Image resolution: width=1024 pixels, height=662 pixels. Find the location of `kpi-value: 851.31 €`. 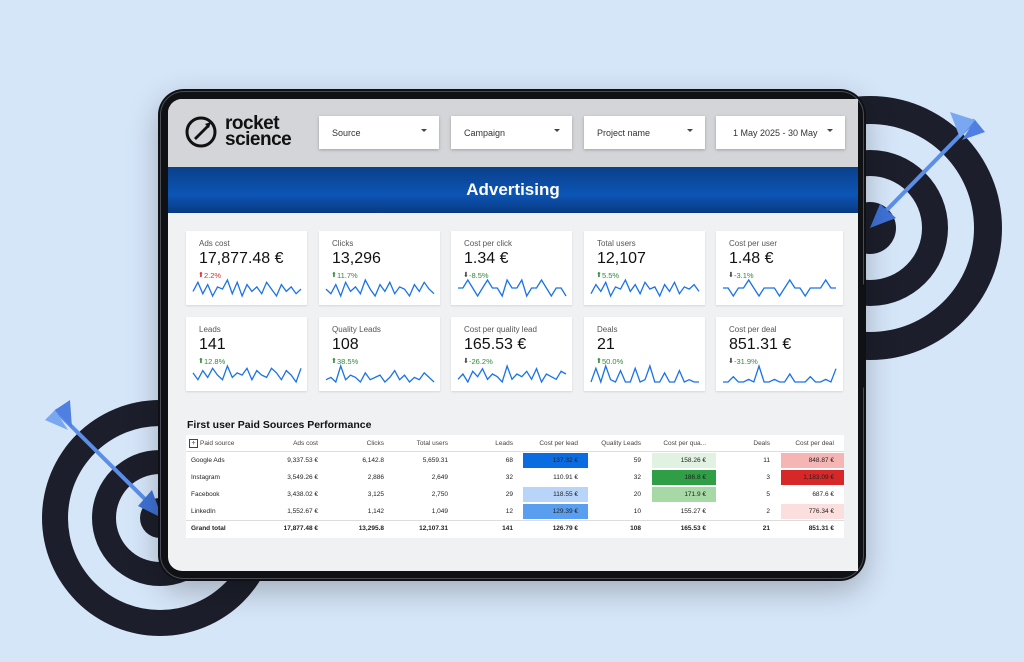

kpi-value: 851.31 € is located at coordinates (760, 344).